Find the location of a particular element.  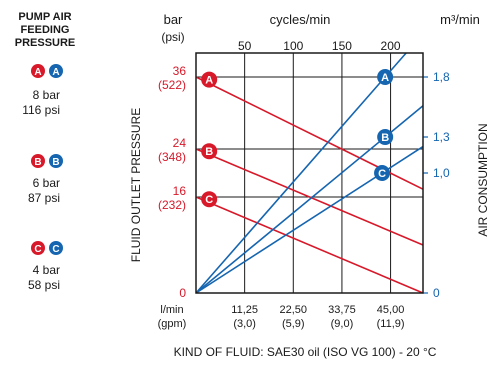

y-right-tick-label-0: 0 is located at coordinates (436, 293).